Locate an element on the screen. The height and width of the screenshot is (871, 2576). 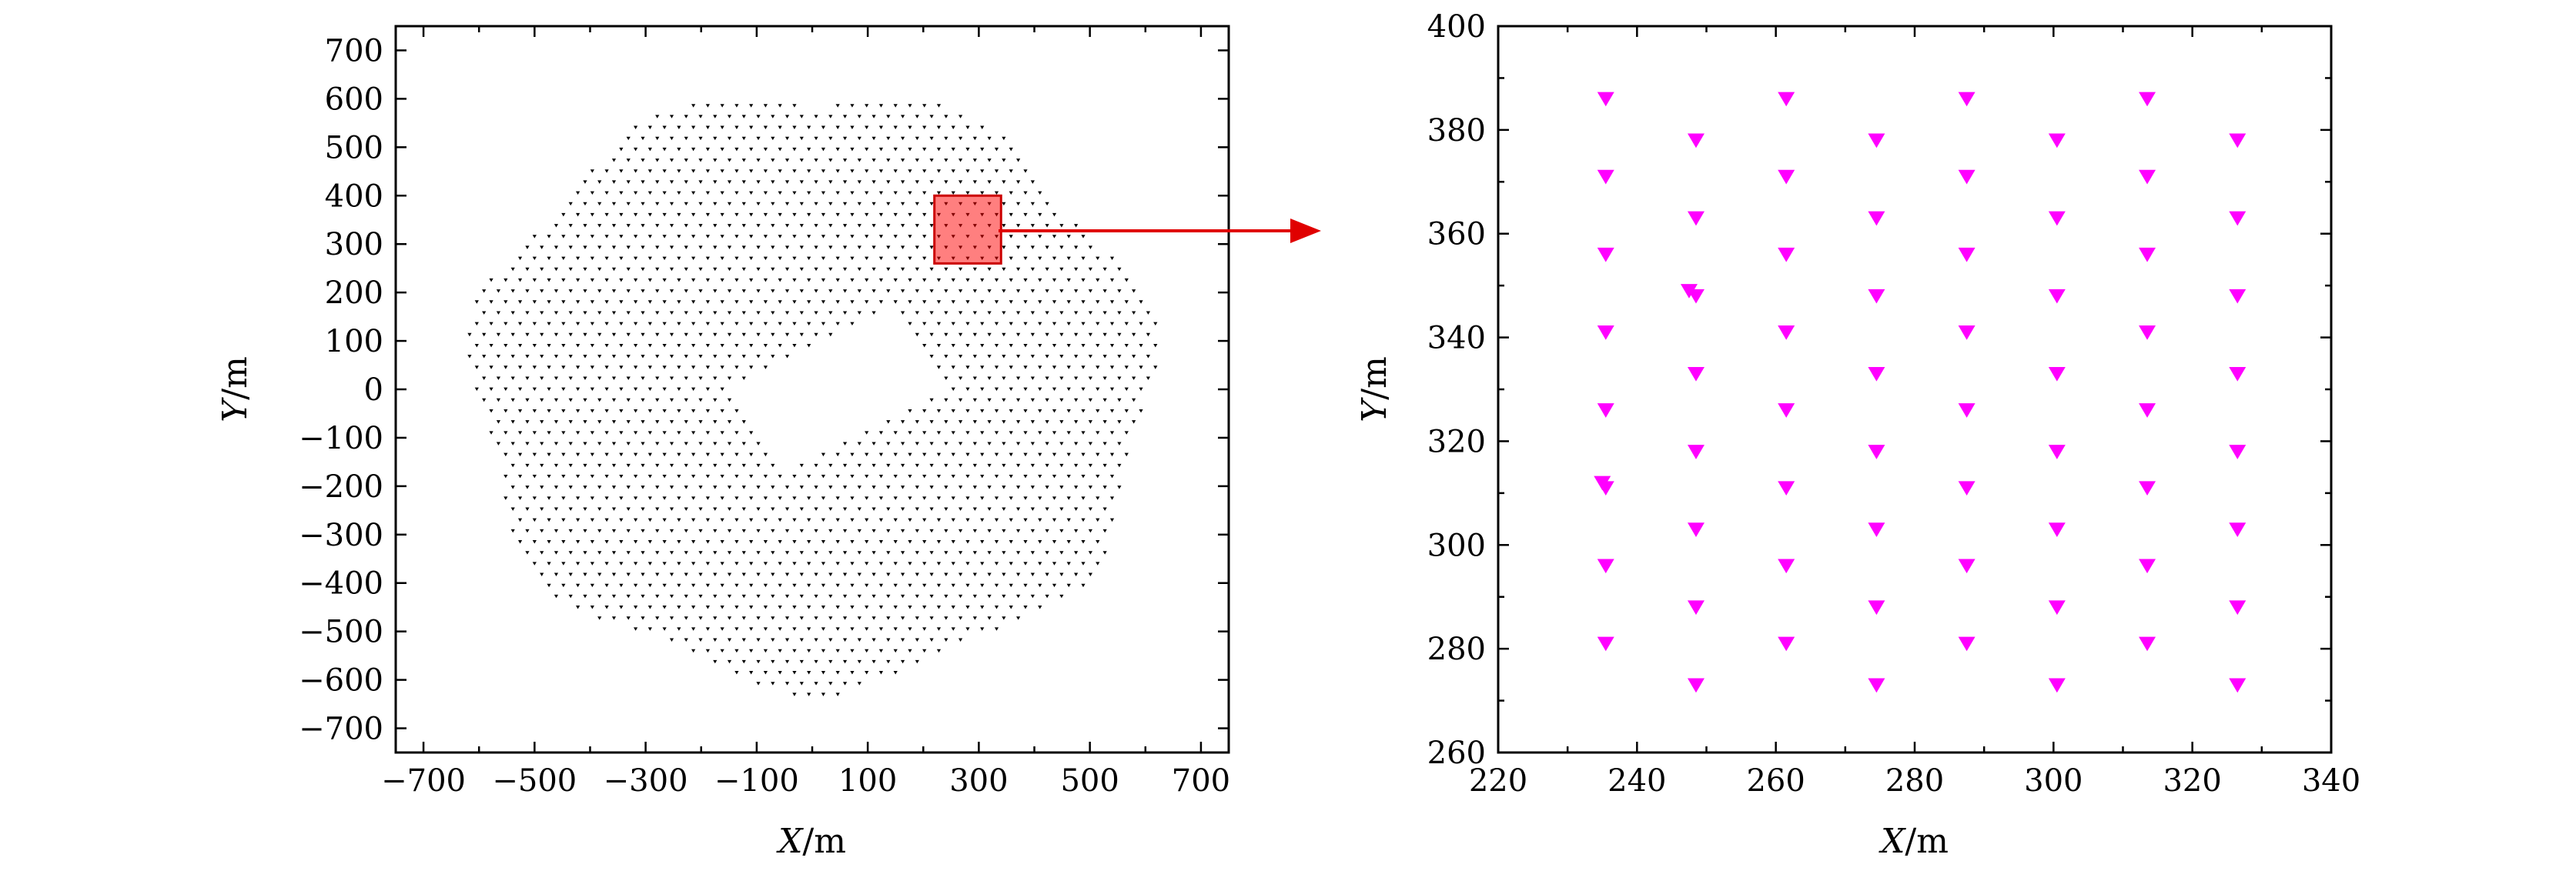
x-tick-label: 320 is located at coordinates (2192, 781).